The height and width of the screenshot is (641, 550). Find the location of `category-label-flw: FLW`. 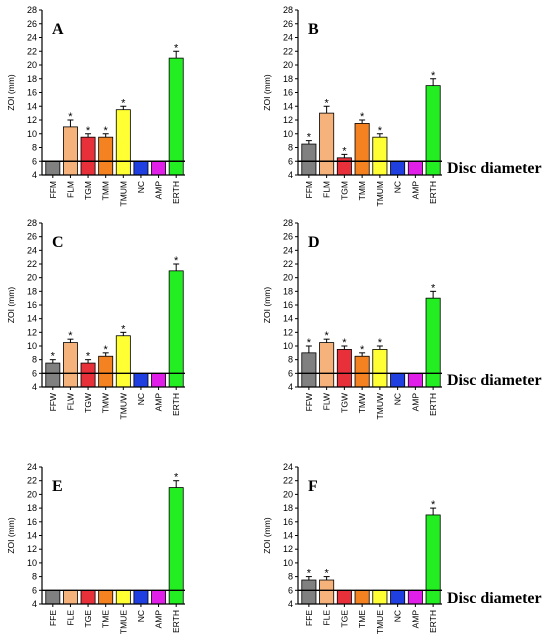

category-label-flw: FLW is located at coordinates (70, 401).